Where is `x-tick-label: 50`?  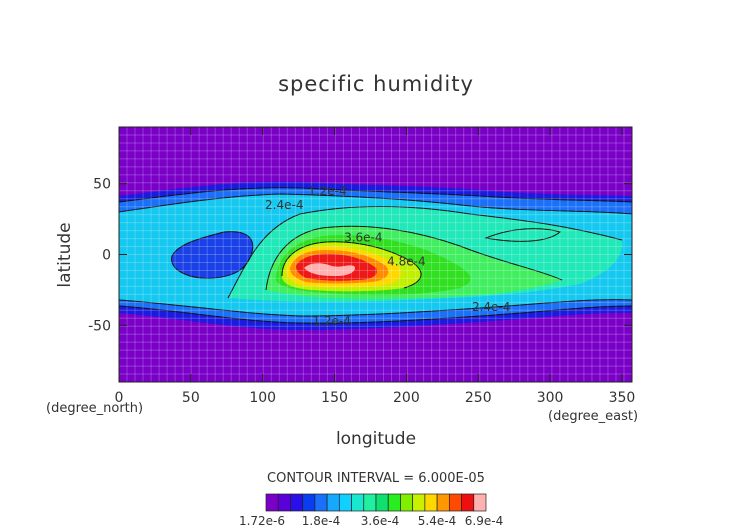
x-tick-label: 50 is located at coordinates (191, 398).